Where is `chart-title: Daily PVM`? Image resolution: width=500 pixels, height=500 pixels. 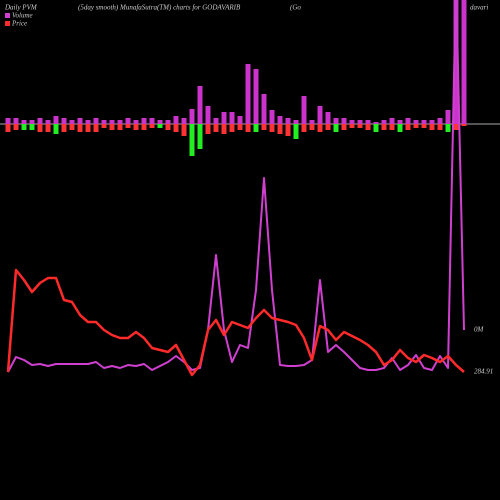
chart-title: Daily PVM is located at coordinates (21, 8).